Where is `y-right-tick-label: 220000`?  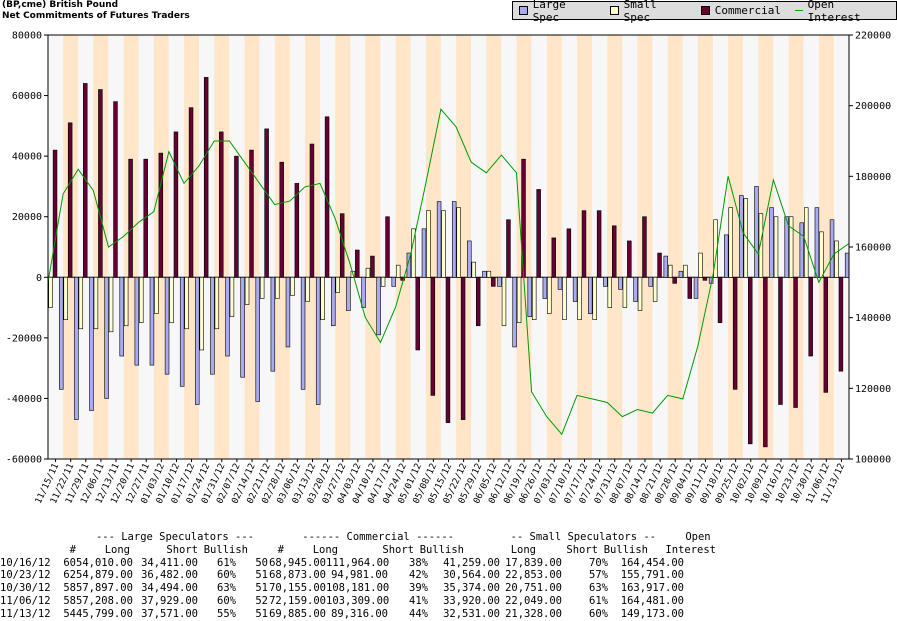 y-right-tick-label: 220000 is located at coordinates (873, 36).